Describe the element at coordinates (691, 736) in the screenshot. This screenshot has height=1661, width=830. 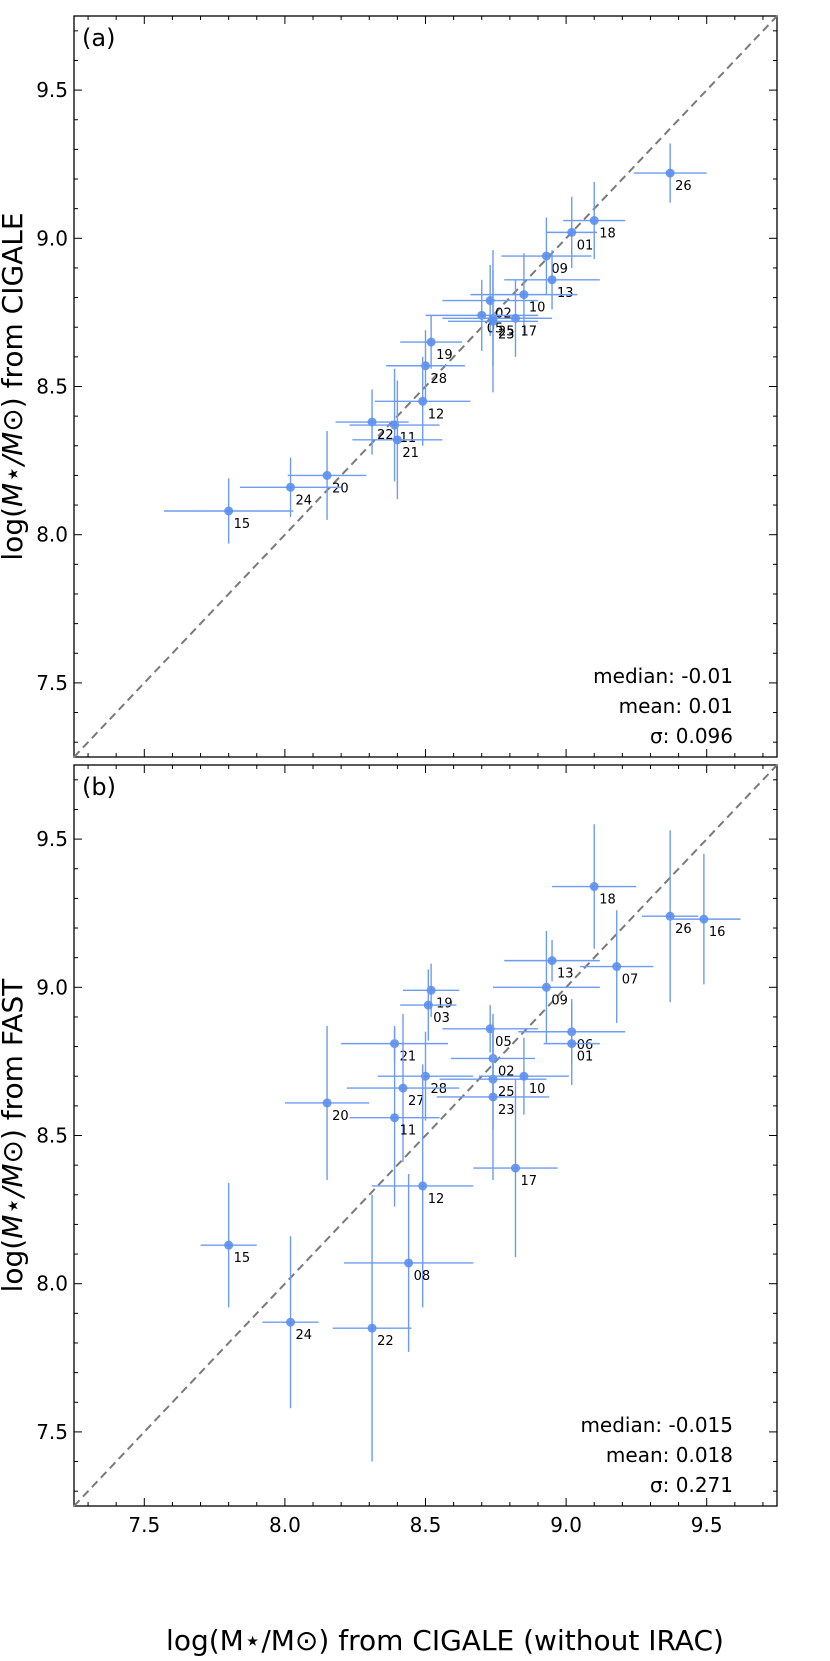
I see `stat-line: σ: 0.096` at that location.